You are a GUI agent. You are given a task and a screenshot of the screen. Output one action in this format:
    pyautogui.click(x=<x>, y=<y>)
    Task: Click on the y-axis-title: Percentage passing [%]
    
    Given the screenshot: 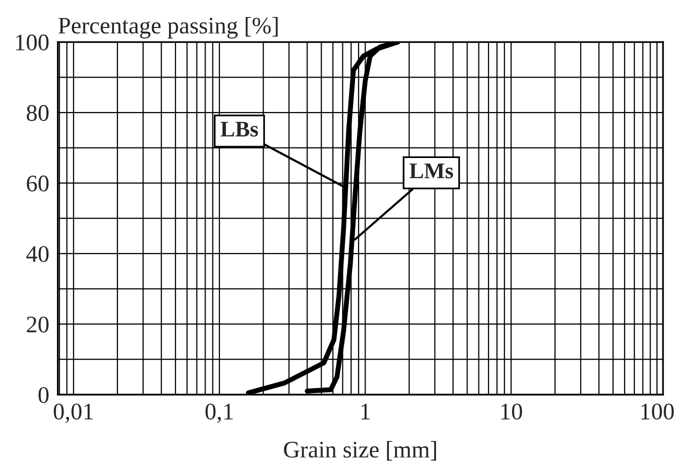 What is the action you would take?
    pyautogui.click(x=168, y=28)
    